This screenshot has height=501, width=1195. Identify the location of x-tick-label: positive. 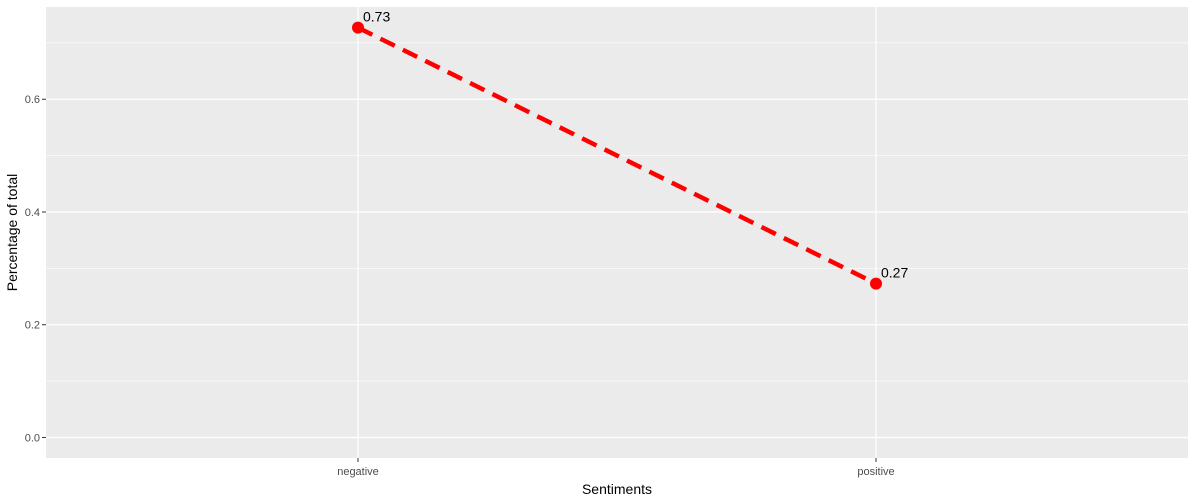
(875, 472).